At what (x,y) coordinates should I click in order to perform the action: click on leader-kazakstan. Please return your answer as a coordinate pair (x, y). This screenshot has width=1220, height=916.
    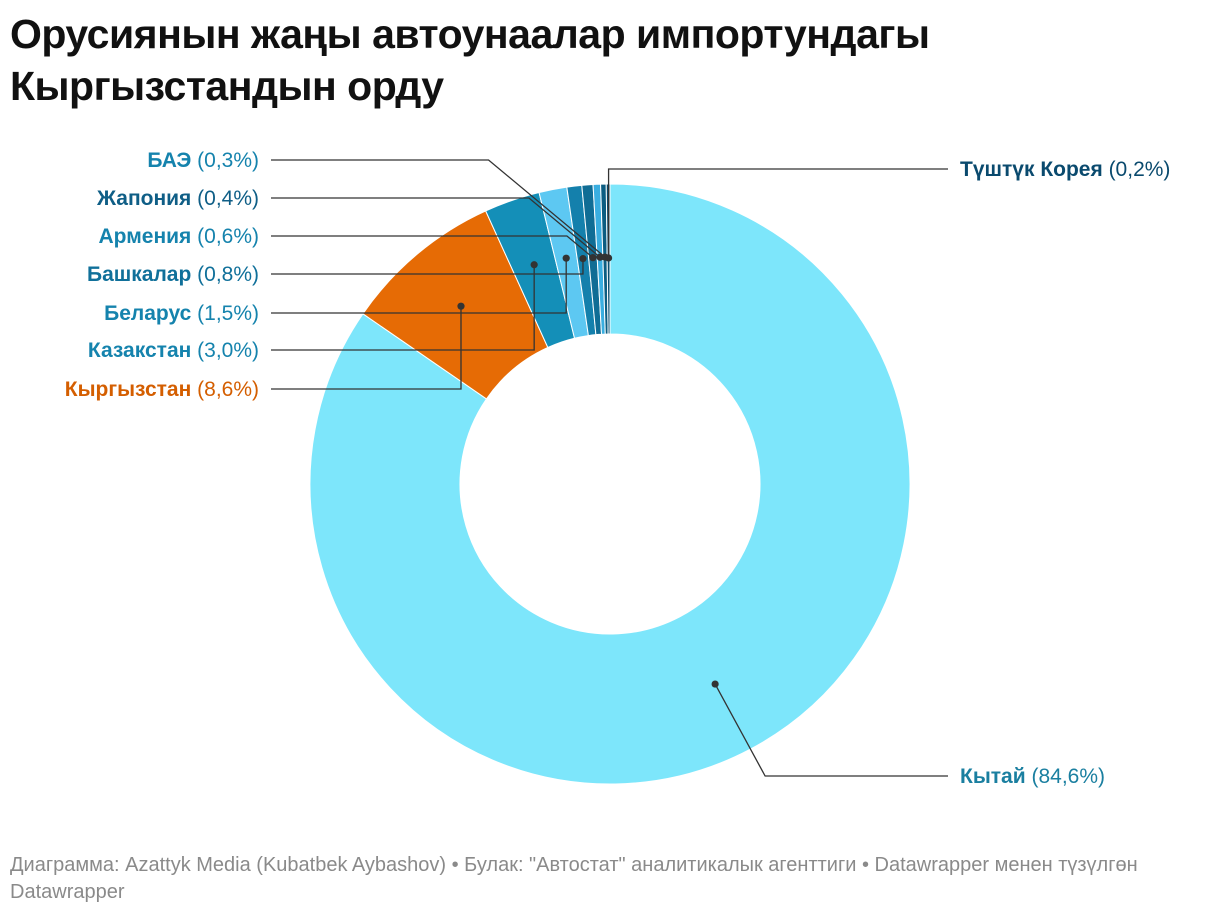
    Looking at the image, I should click on (403, 307).